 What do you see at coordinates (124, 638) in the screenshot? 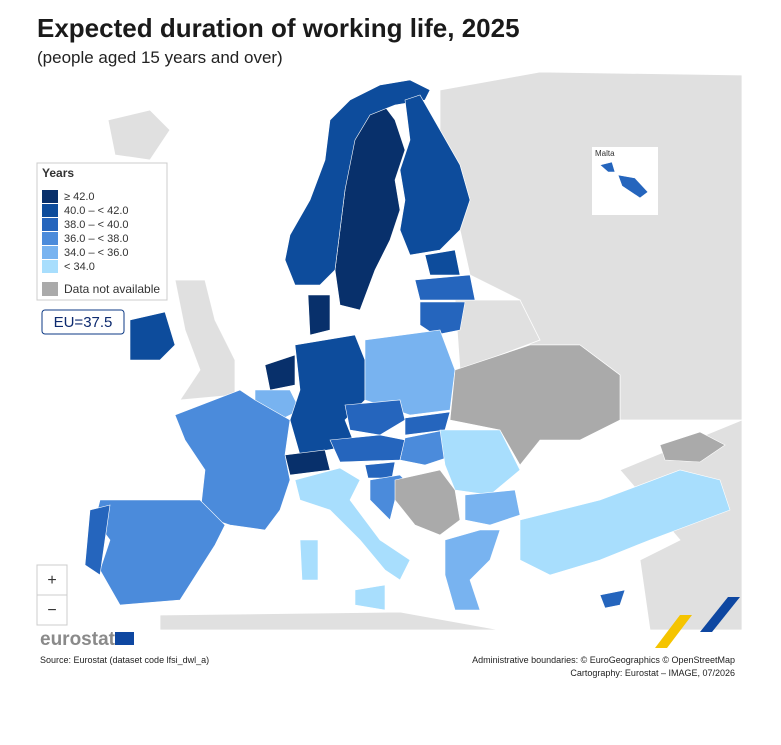
I see `eu-flag` at bounding box center [124, 638].